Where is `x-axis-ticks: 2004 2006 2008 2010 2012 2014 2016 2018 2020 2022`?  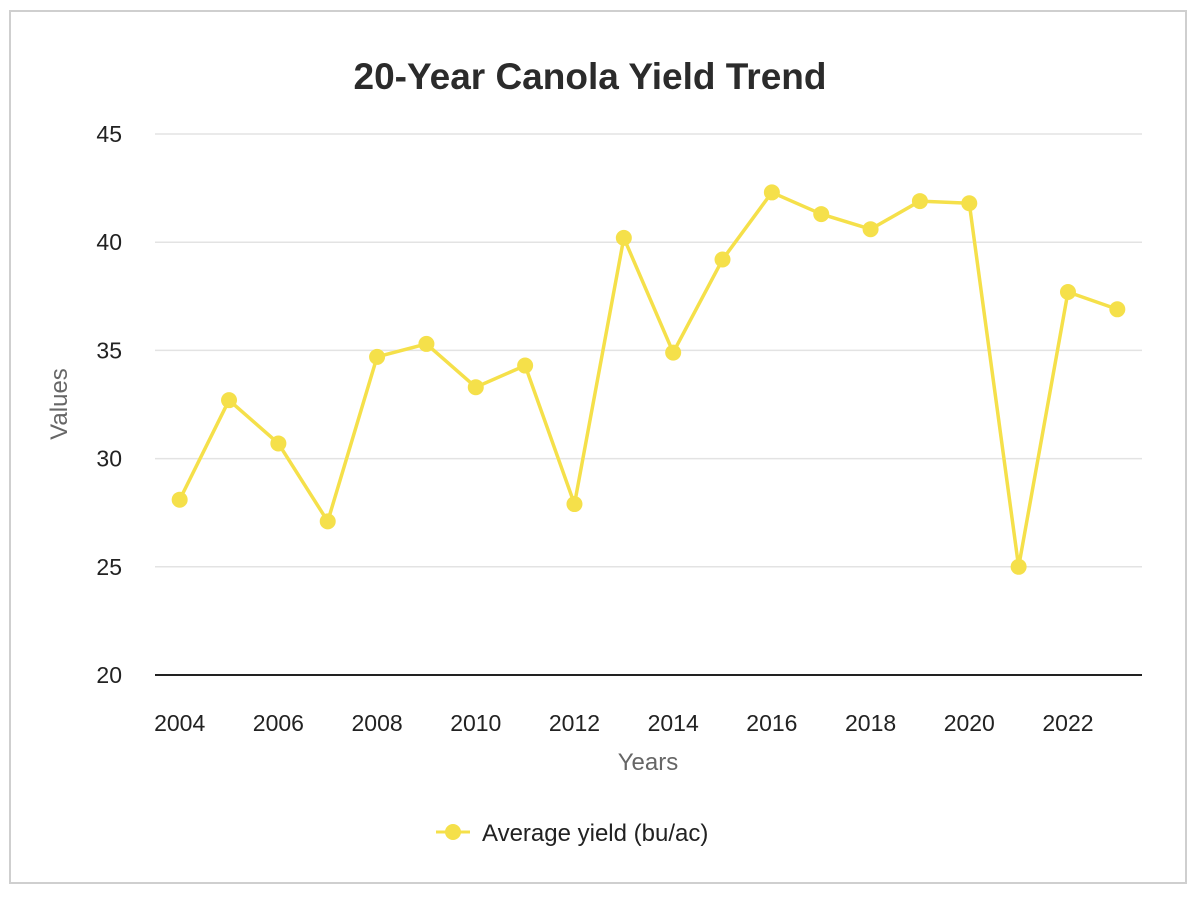
x-axis-ticks: 2004 2006 2008 2010 2012 2014 2016 2018 2020 2022 is located at coordinates (623, 723).